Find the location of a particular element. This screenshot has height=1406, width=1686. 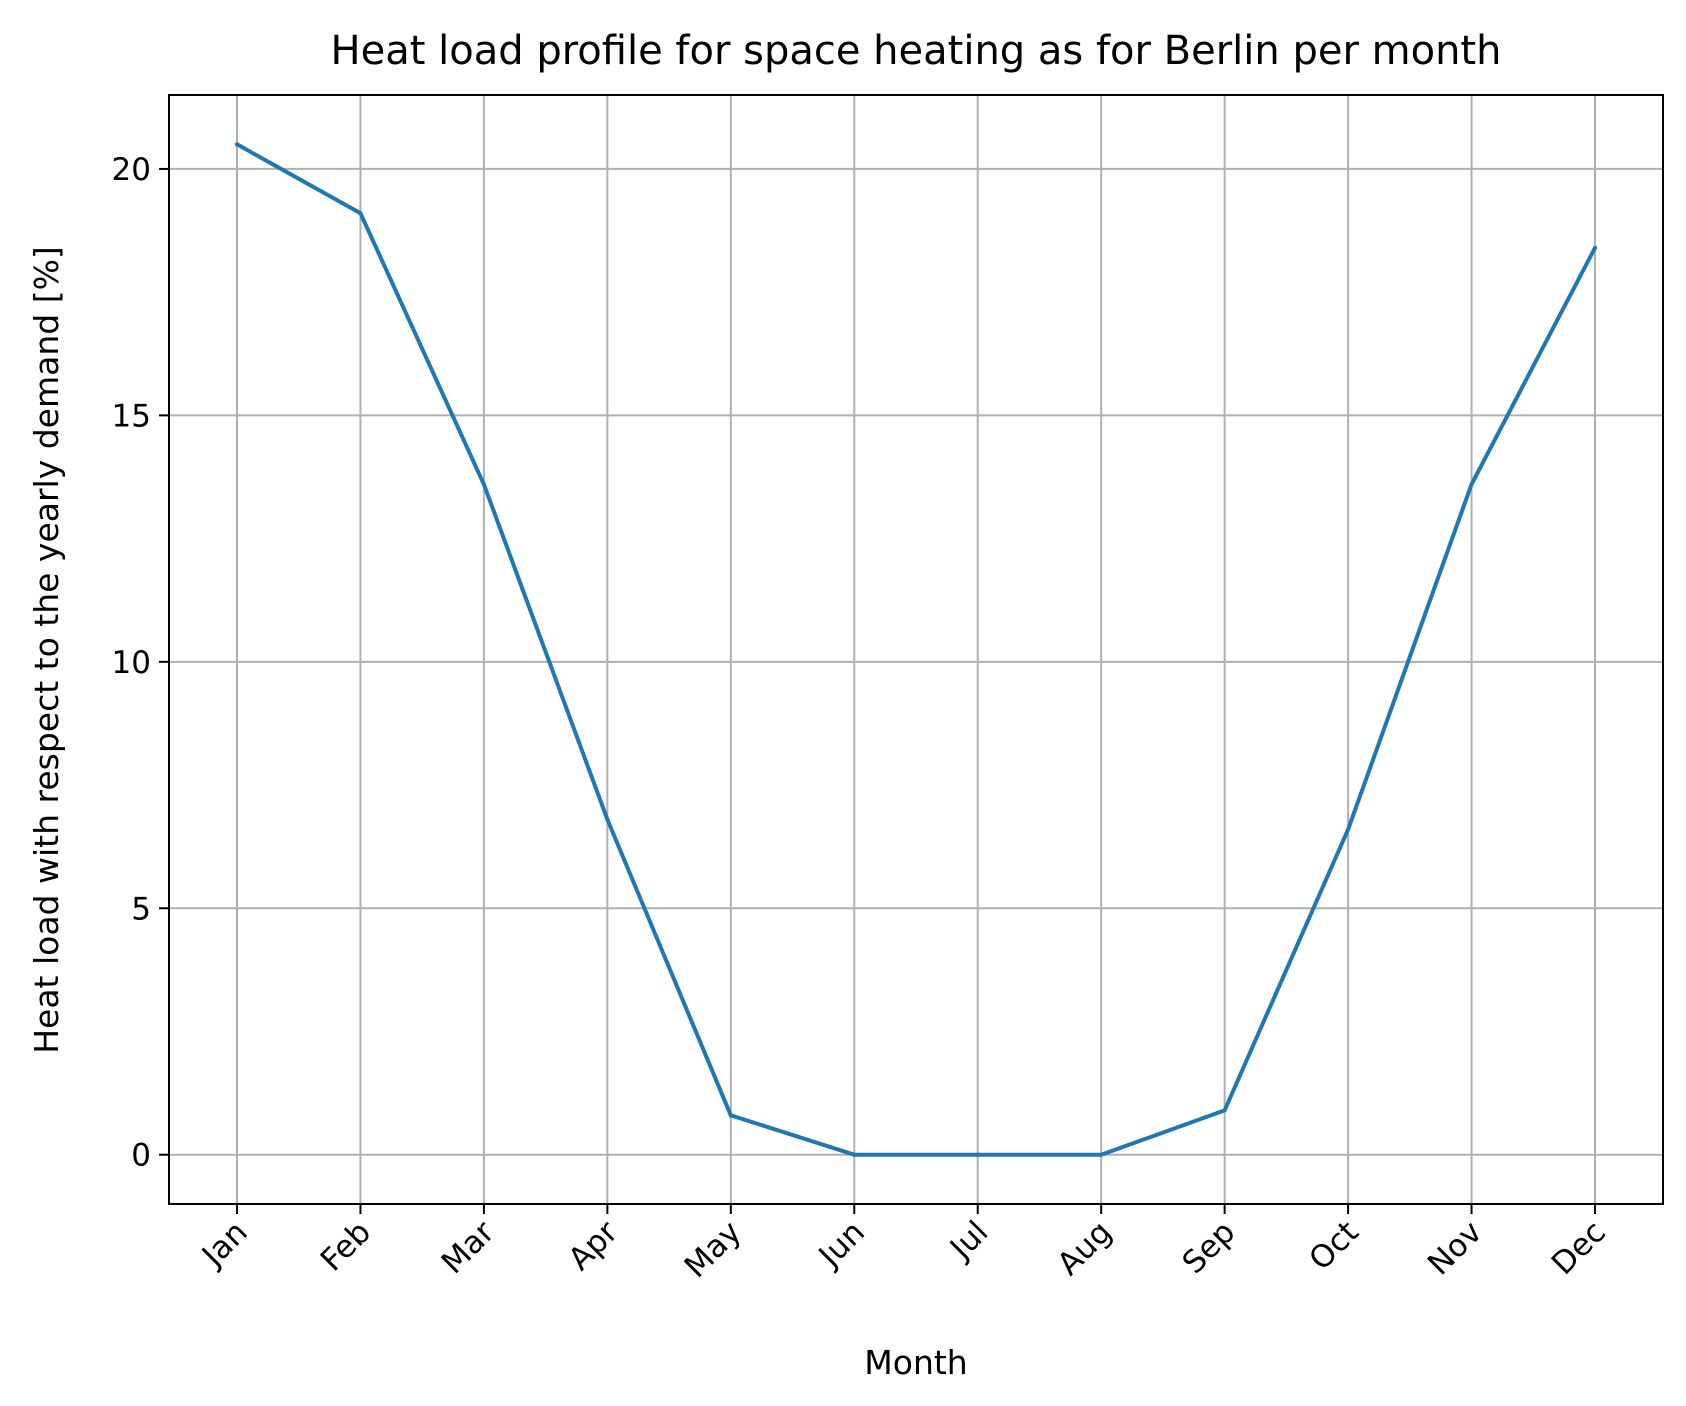

x-tick-label: Jan is located at coordinates (224, 1244).